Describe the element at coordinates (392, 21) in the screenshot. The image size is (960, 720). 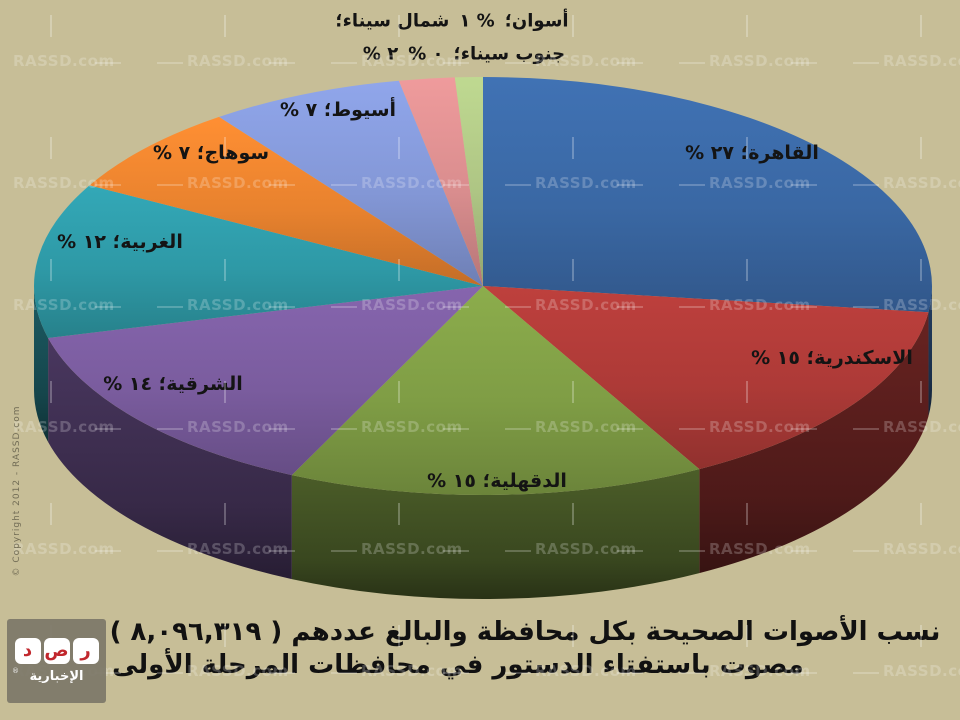
I see `small-slice-label-part: شمال سيناء؛` at that location.